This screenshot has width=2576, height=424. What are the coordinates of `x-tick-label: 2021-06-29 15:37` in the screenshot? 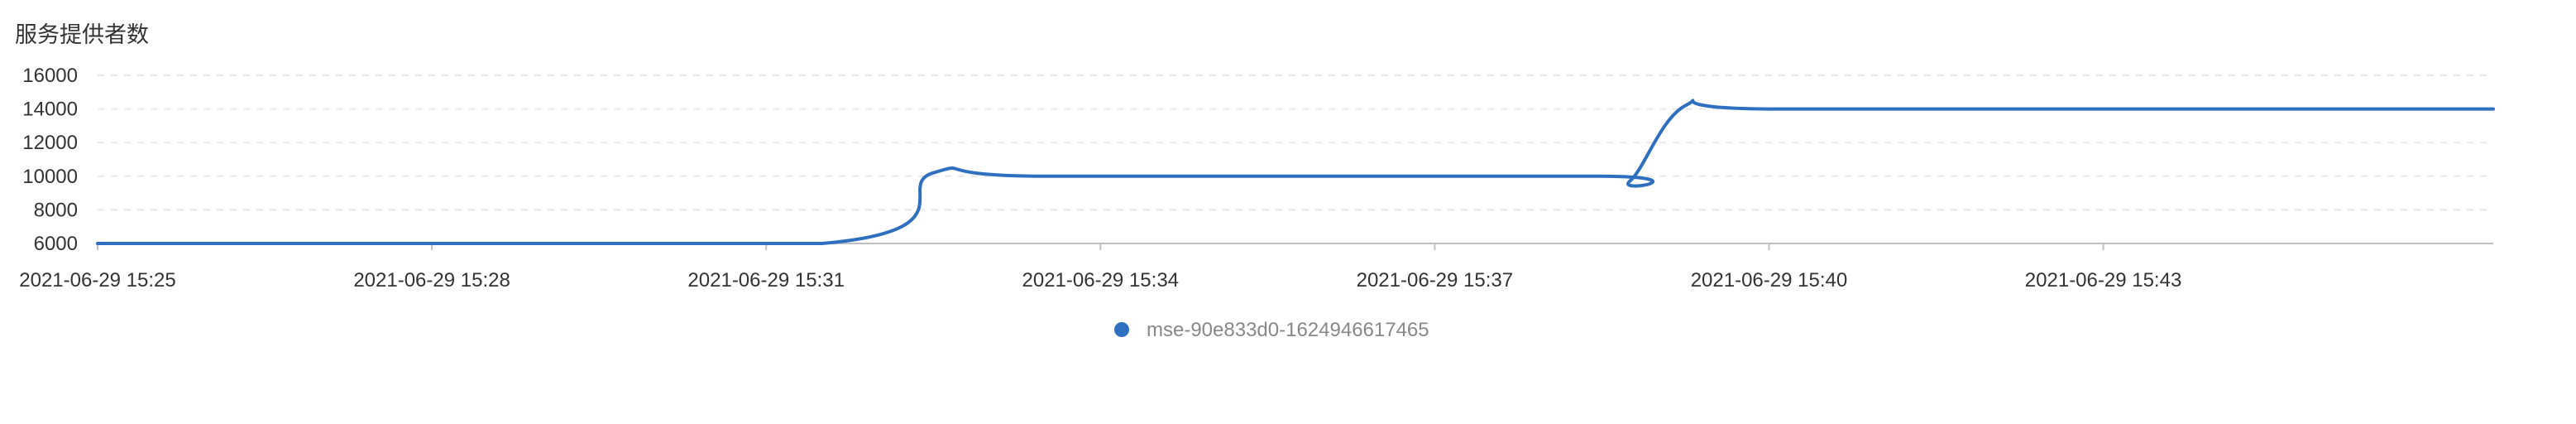 It's located at (1435, 280).